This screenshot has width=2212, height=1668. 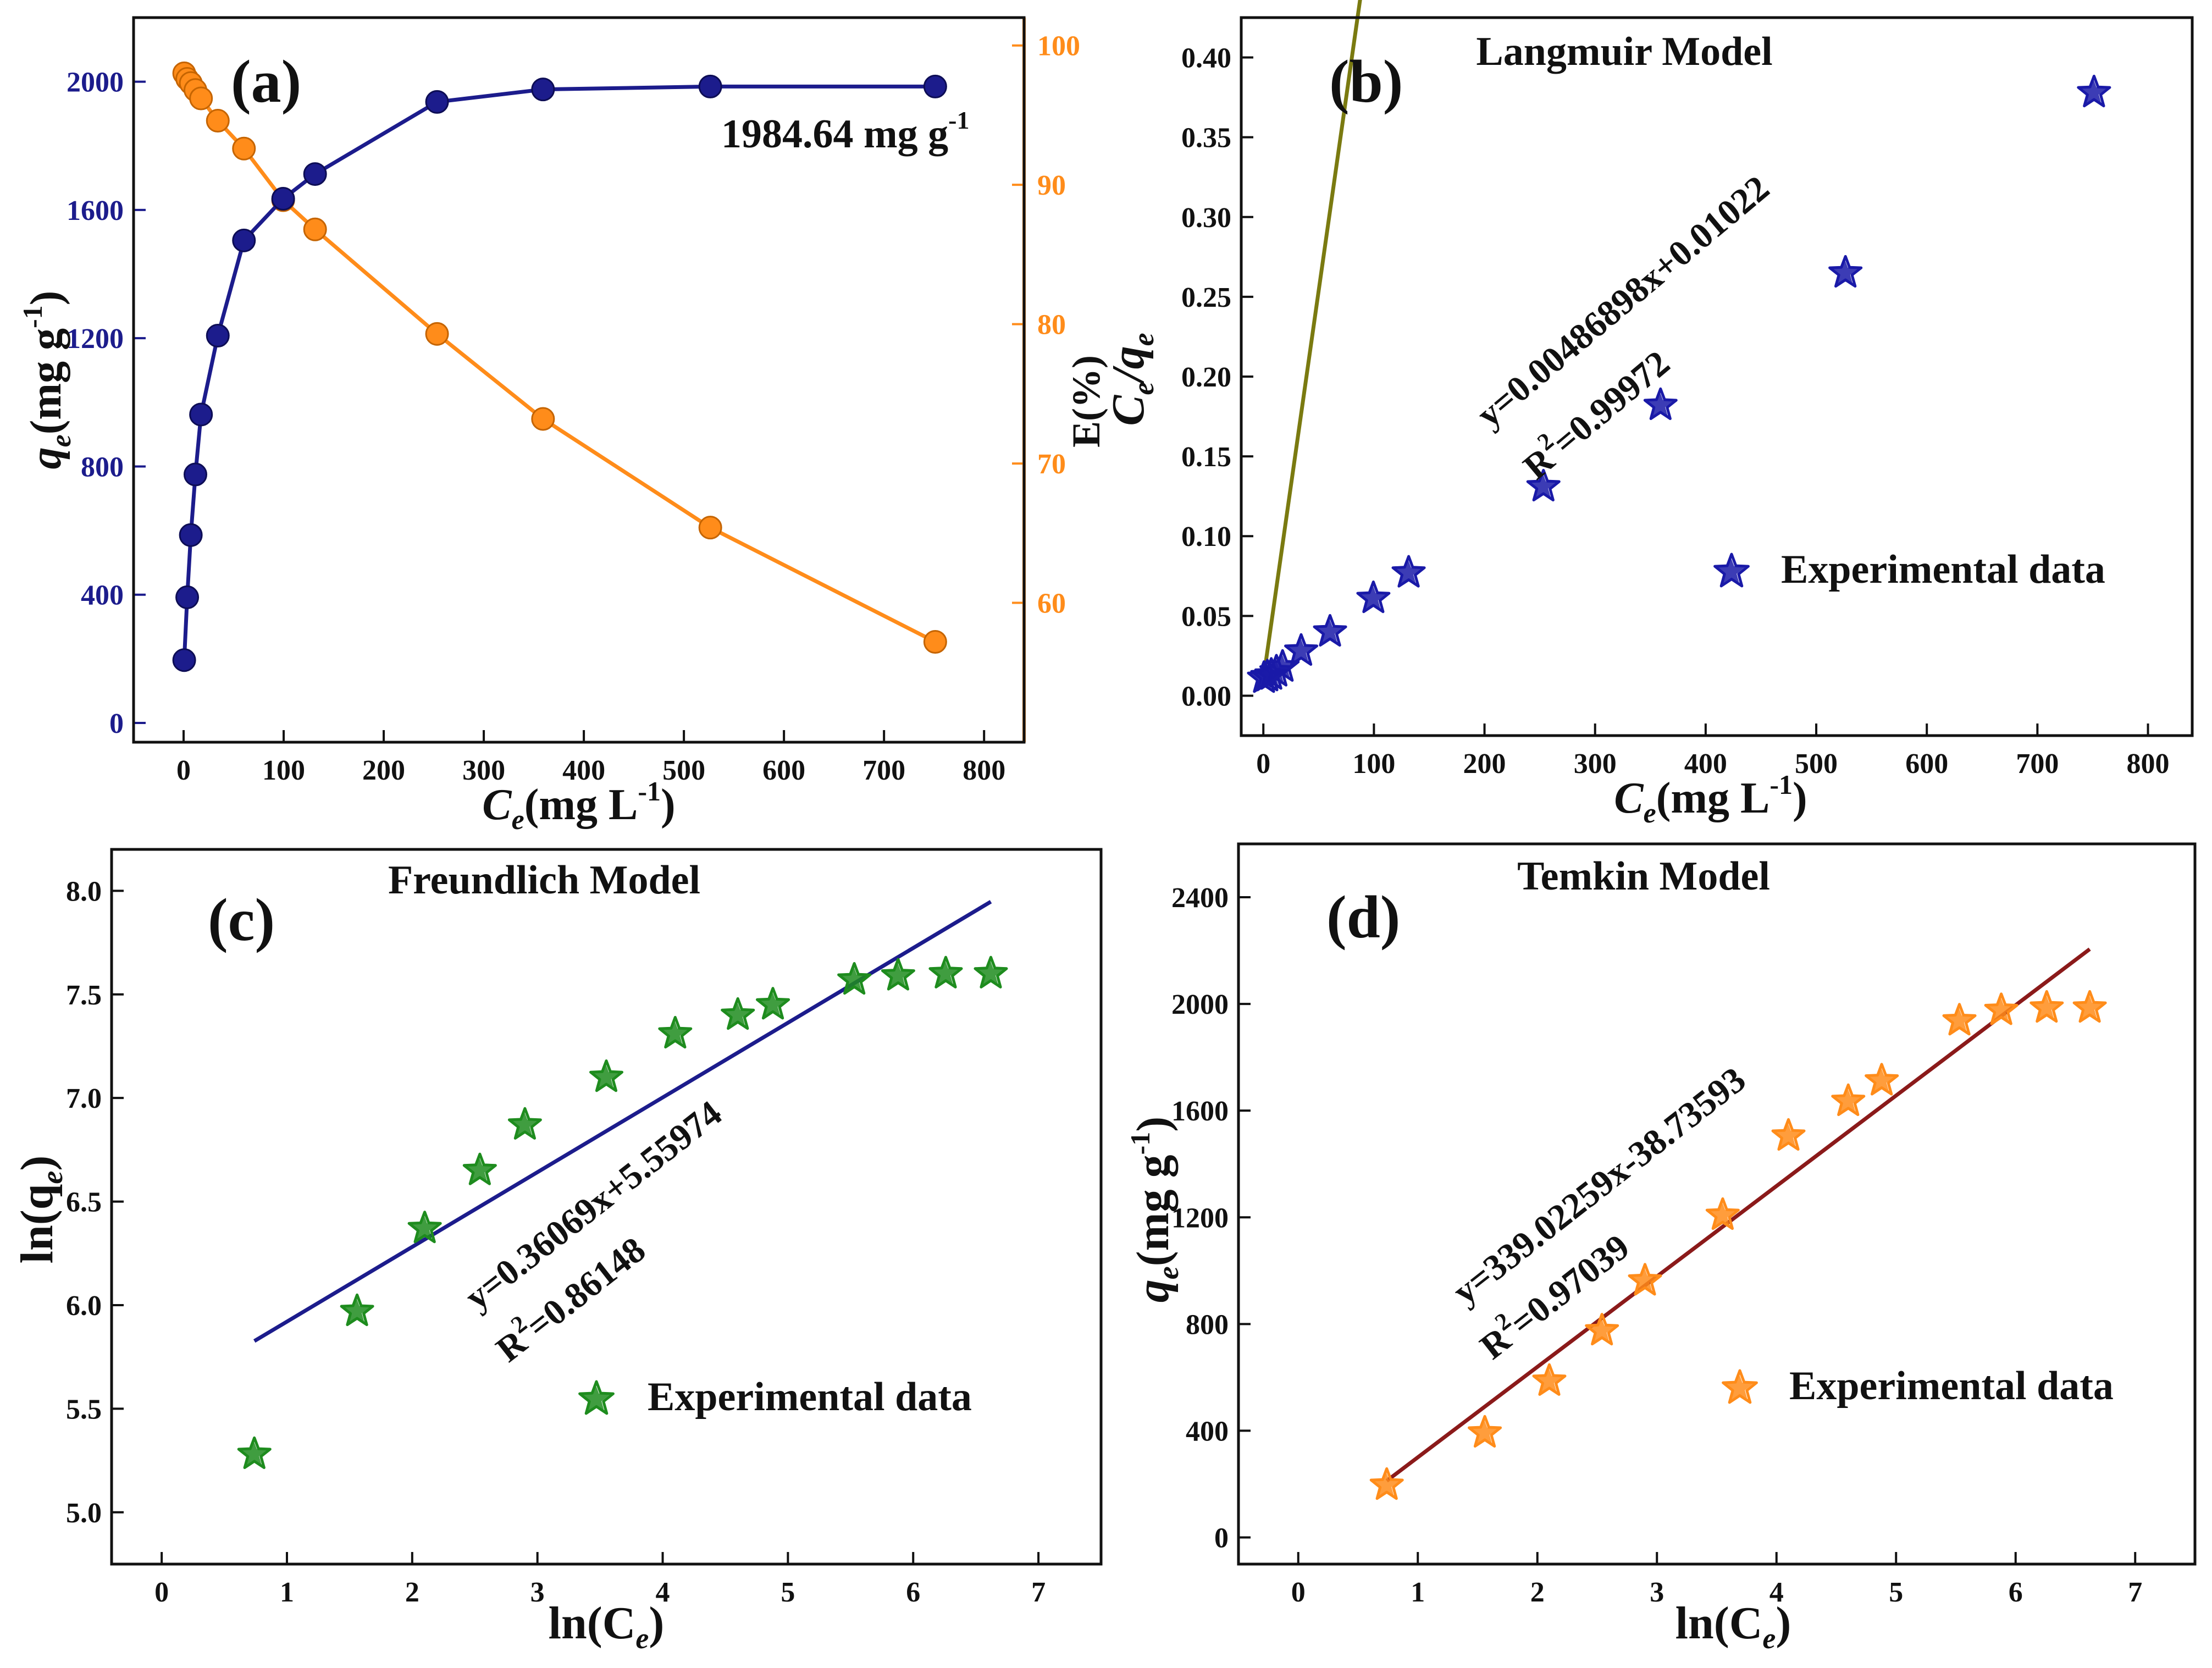 What do you see at coordinates (84, 891) in the screenshot?
I see `y-tick-label: 8.0` at bounding box center [84, 891].